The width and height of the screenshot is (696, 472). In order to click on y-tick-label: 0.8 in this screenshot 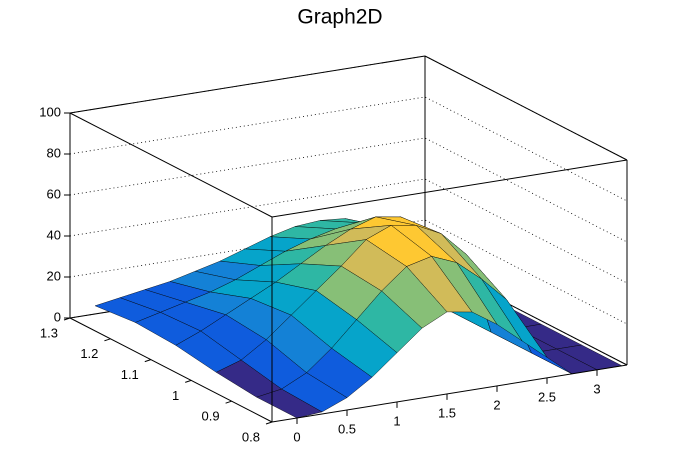, I will do `click(251, 436)`.